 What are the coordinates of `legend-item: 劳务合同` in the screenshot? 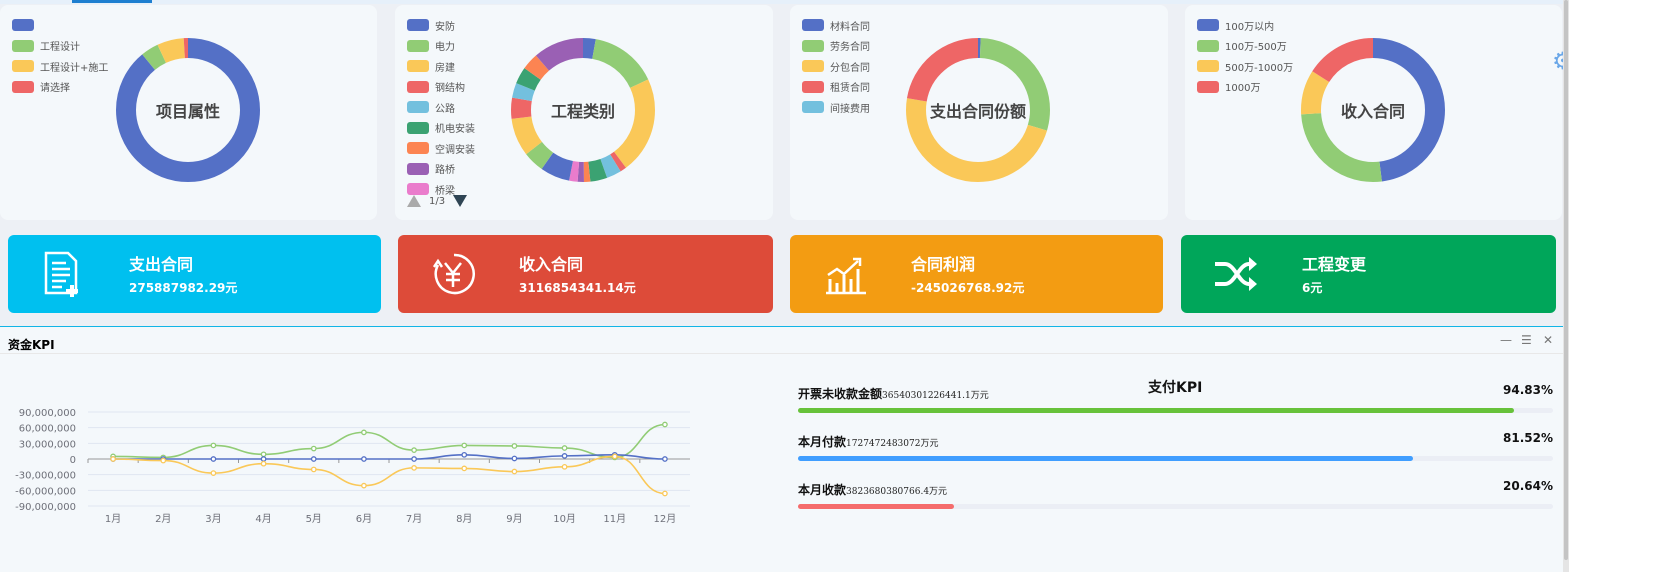 It's located at (836, 46).